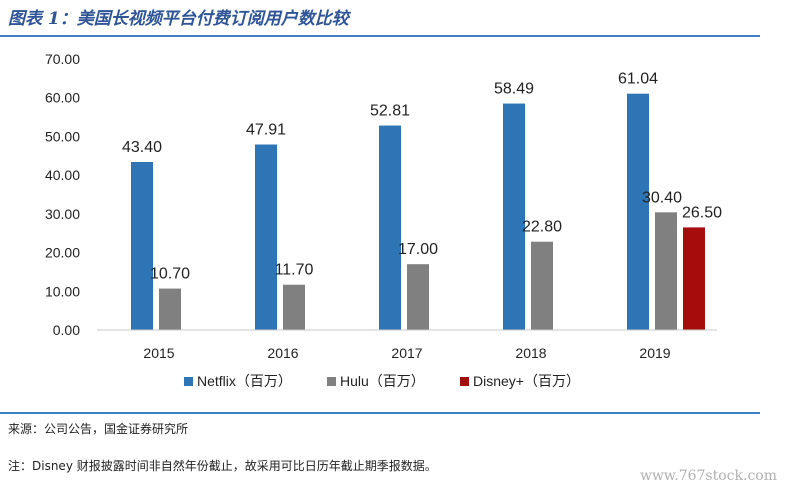 This screenshot has width=787, height=489. I want to click on x-tick-label: 2019, so click(654, 353).